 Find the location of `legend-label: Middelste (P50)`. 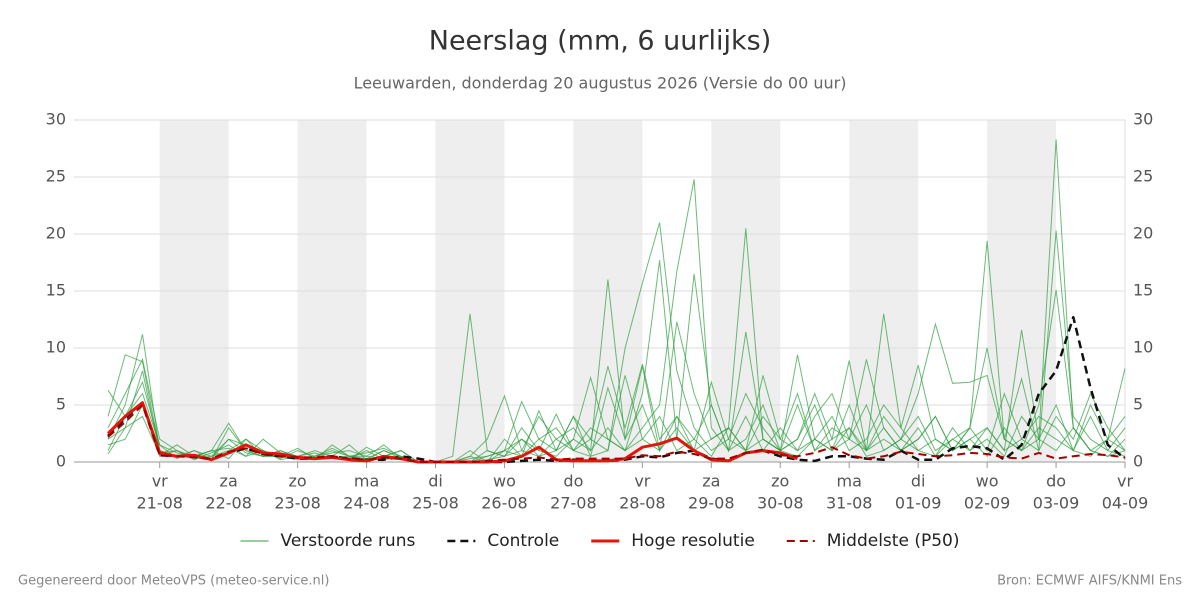

legend-label: Middelste (P50) is located at coordinates (893, 541).